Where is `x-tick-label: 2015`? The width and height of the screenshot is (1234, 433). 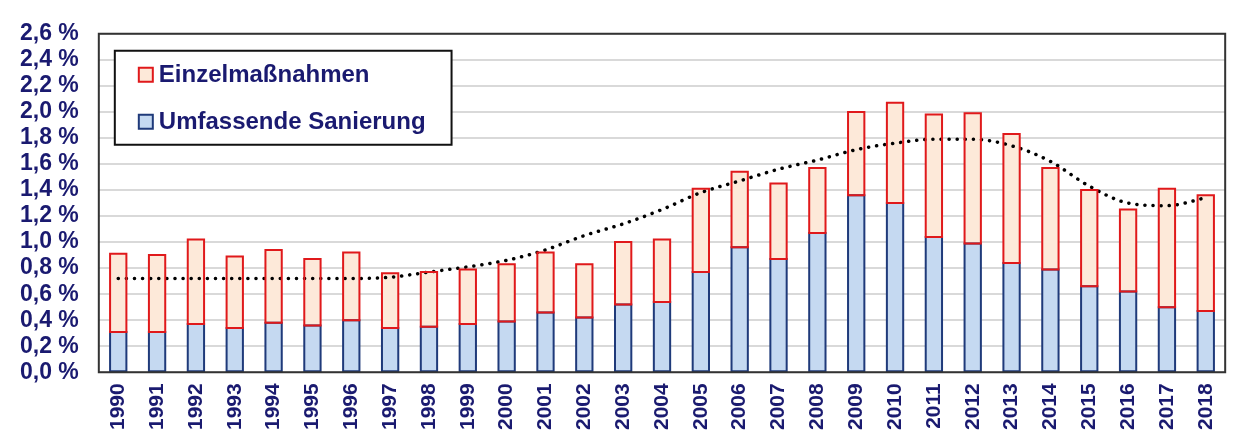
x-tick-label: 2015 is located at coordinates (1088, 406).